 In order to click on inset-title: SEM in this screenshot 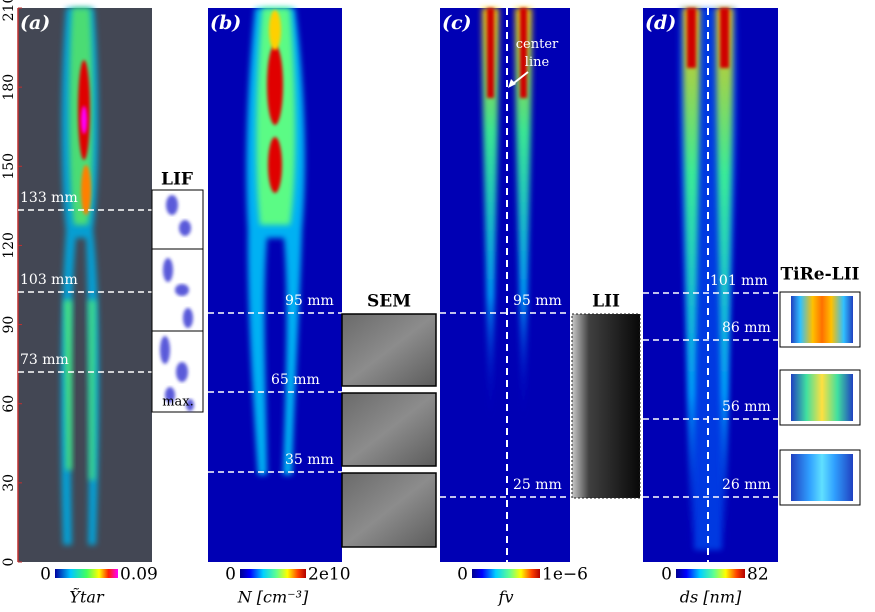, I will do `click(389, 302)`.